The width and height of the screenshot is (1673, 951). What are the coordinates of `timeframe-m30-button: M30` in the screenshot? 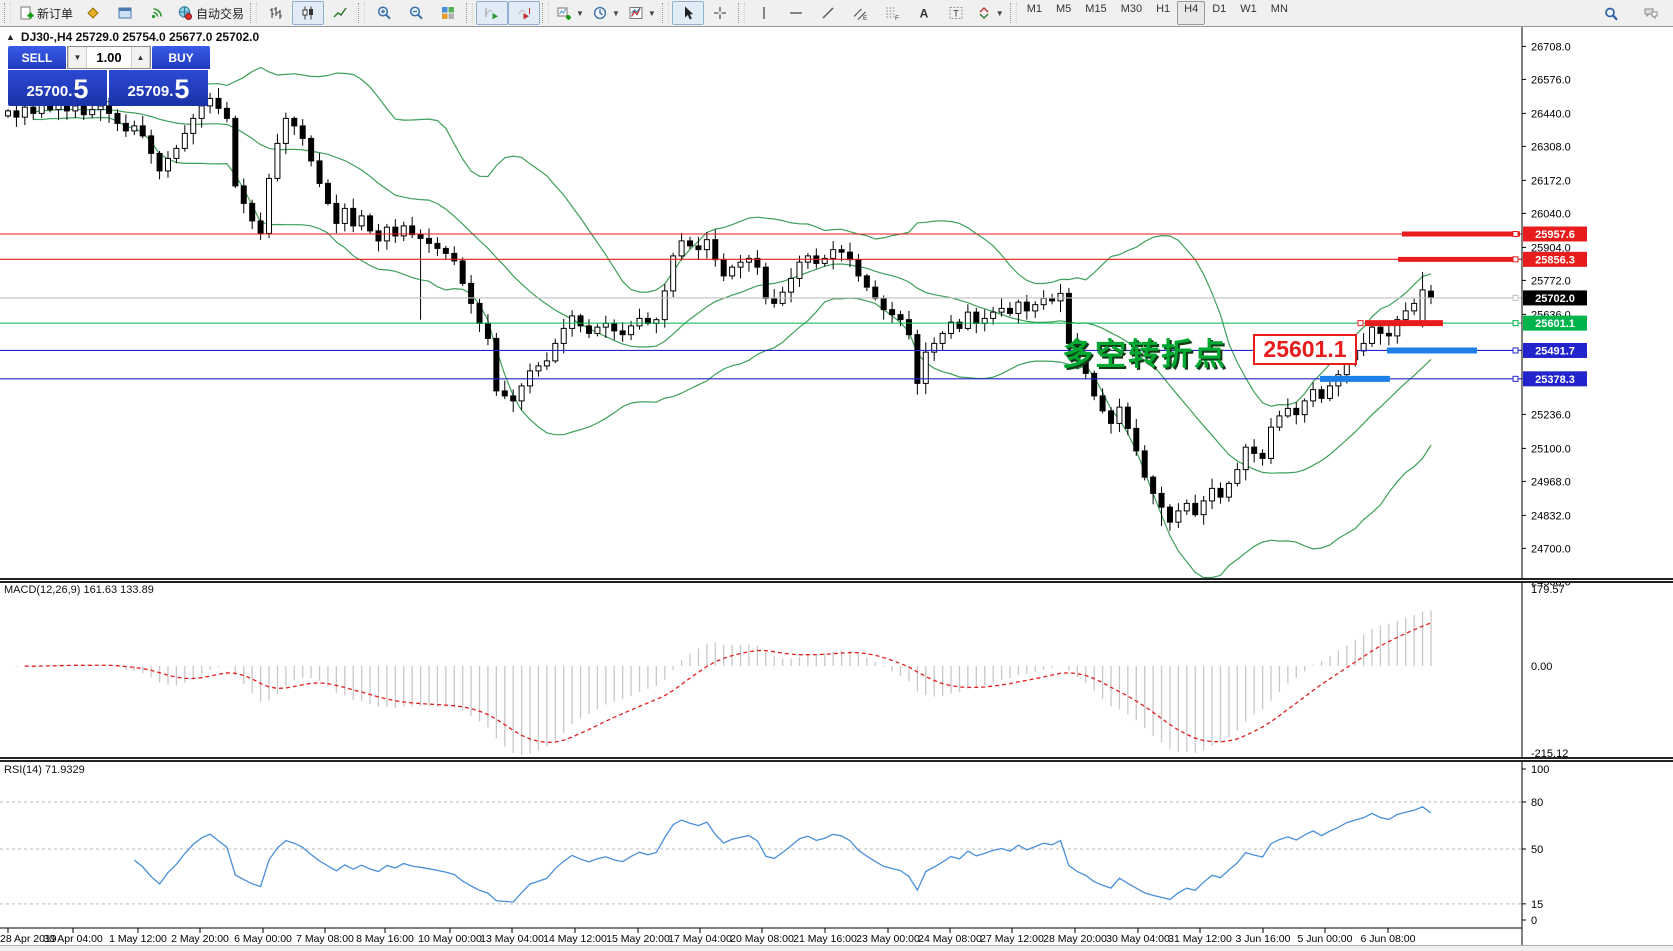 It's located at (1131, 9).